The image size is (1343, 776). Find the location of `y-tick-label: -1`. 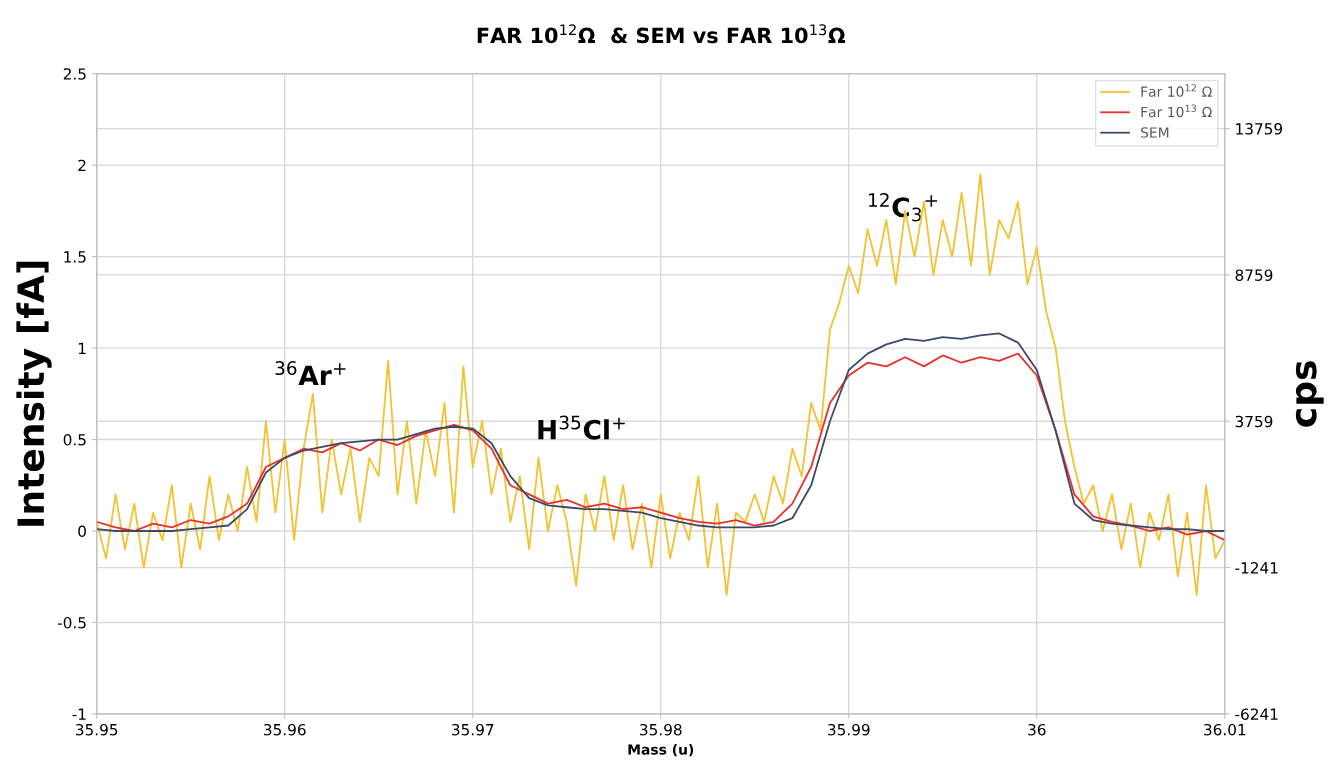

y-tick-label: -1 is located at coordinates (79, 714).